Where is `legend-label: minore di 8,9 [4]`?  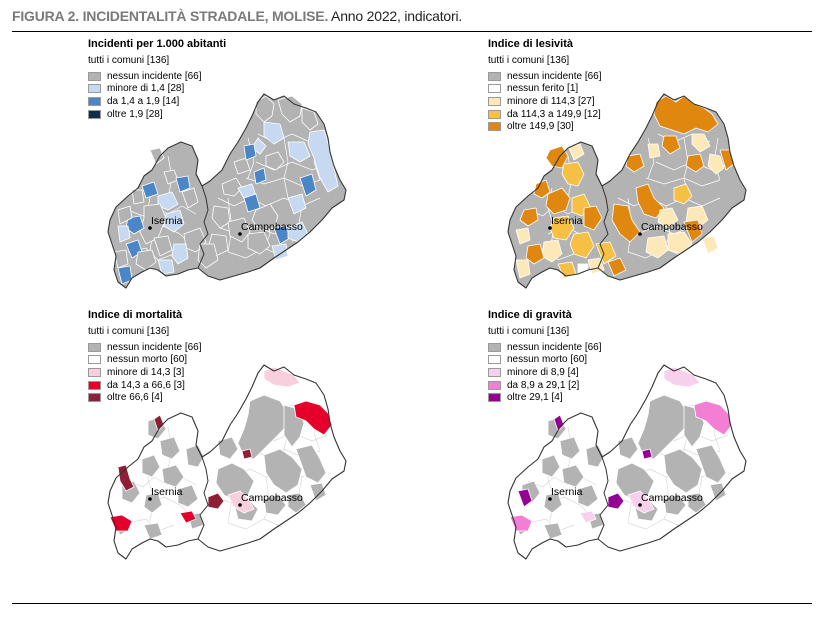
legend-label: minore di 8,9 [4] is located at coordinates (543, 372).